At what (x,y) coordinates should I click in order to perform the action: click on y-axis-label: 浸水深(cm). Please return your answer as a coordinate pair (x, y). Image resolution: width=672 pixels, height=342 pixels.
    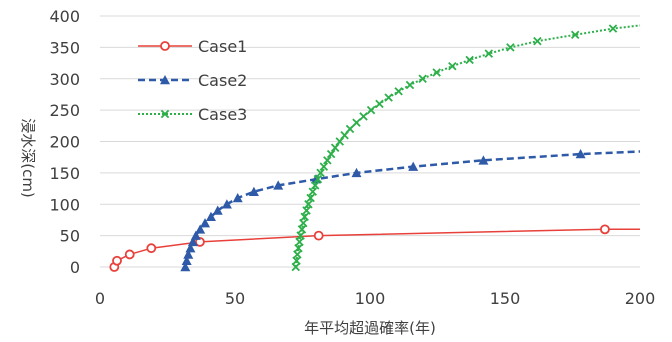
    Looking at the image, I should click on (28, 158).